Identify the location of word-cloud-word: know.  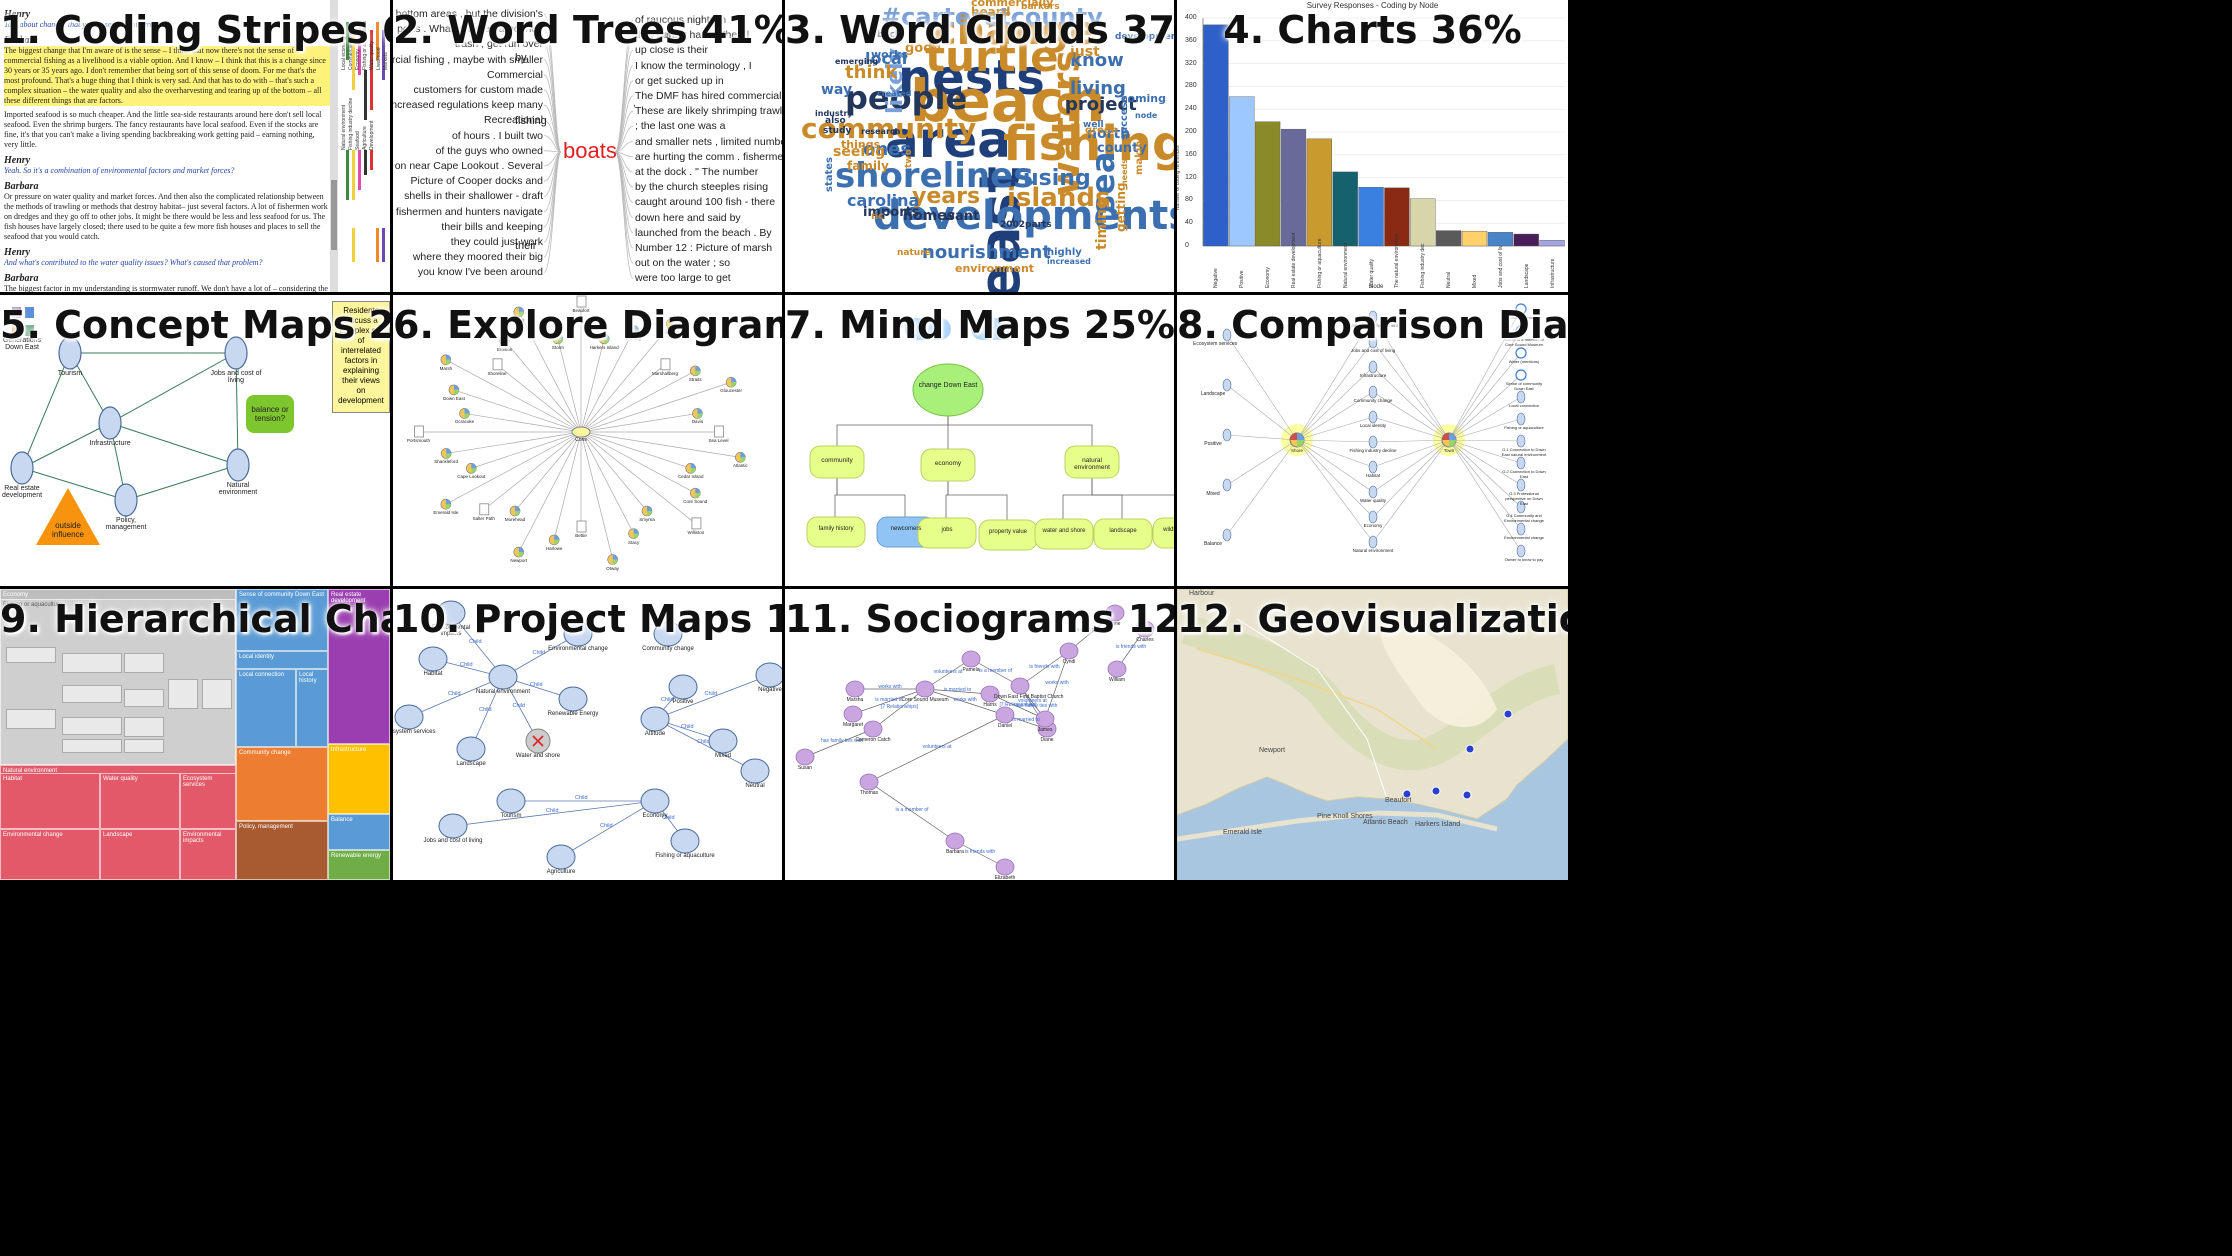
(1097, 60).